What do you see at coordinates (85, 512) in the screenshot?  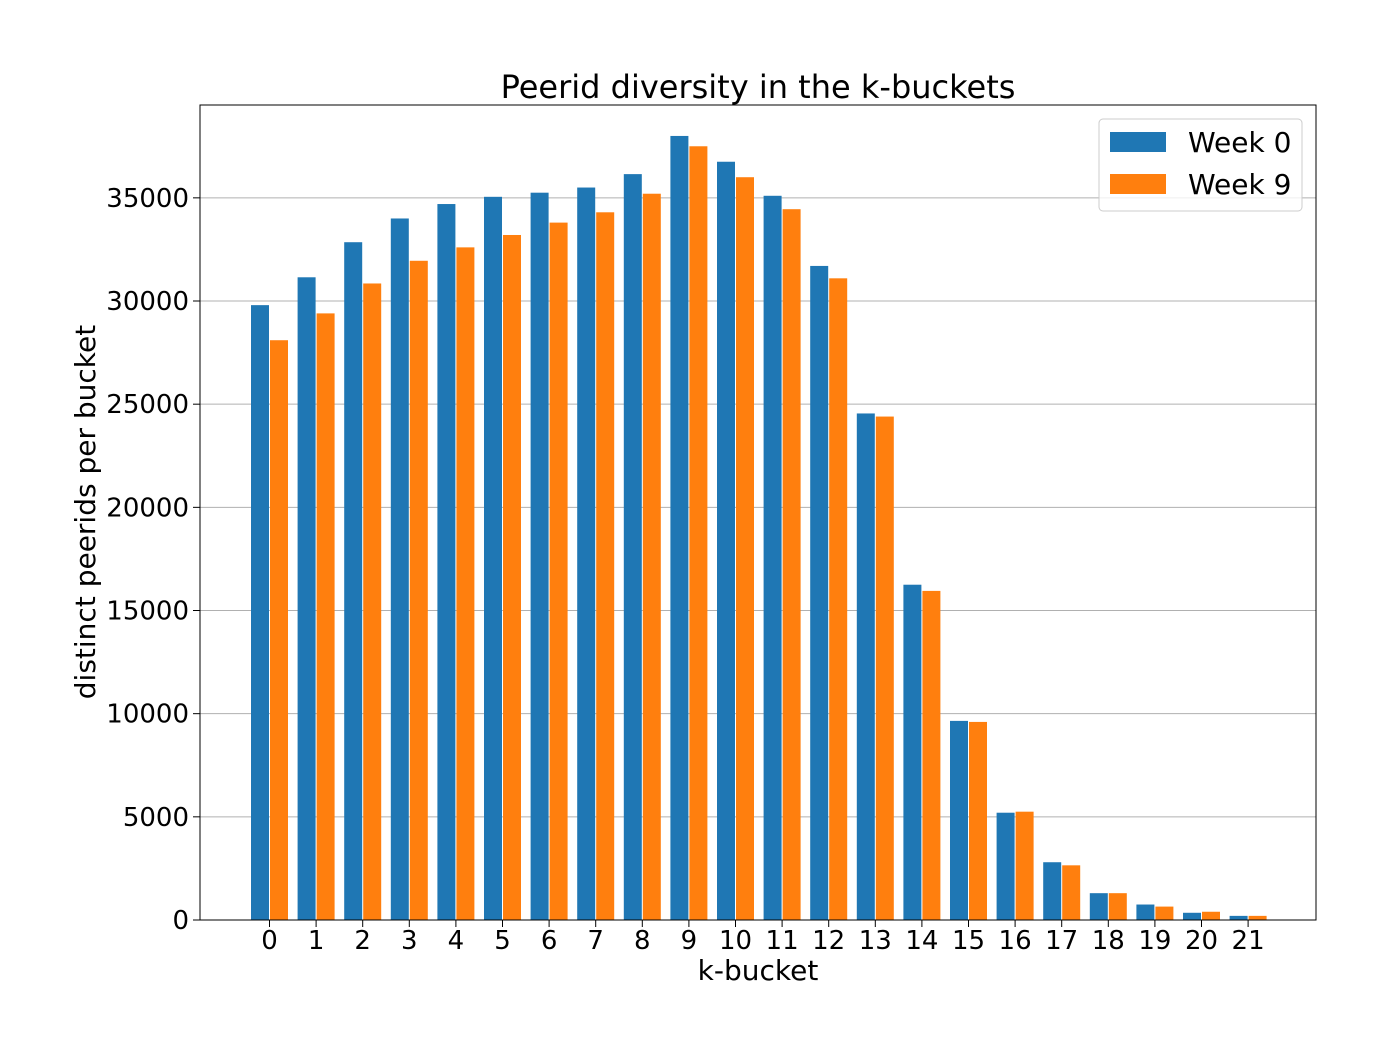 I see `y-axis-title: distinct peerids per bucket` at bounding box center [85, 512].